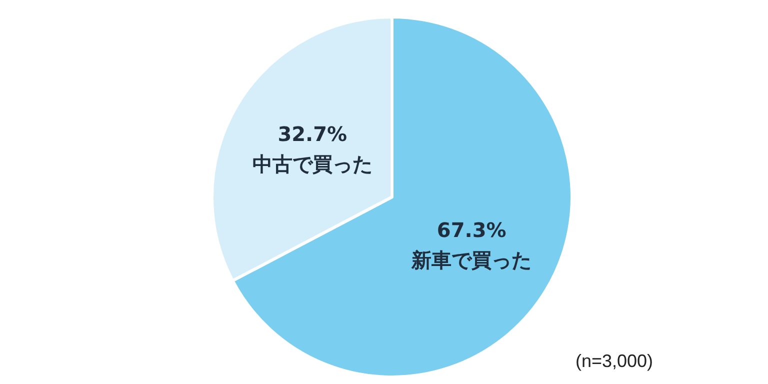 This screenshot has height=384, width=768. What do you see at coordinates (312, 164) in the screenshot?
I see `slice-label: 中古で買った` at bounding box center [312, 164].